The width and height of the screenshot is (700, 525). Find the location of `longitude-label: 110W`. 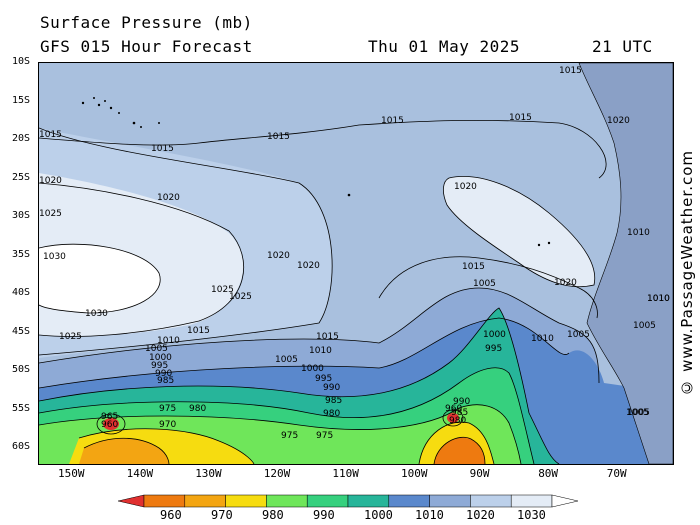

longitude-label: 110W is located at coordinates (345, 473).